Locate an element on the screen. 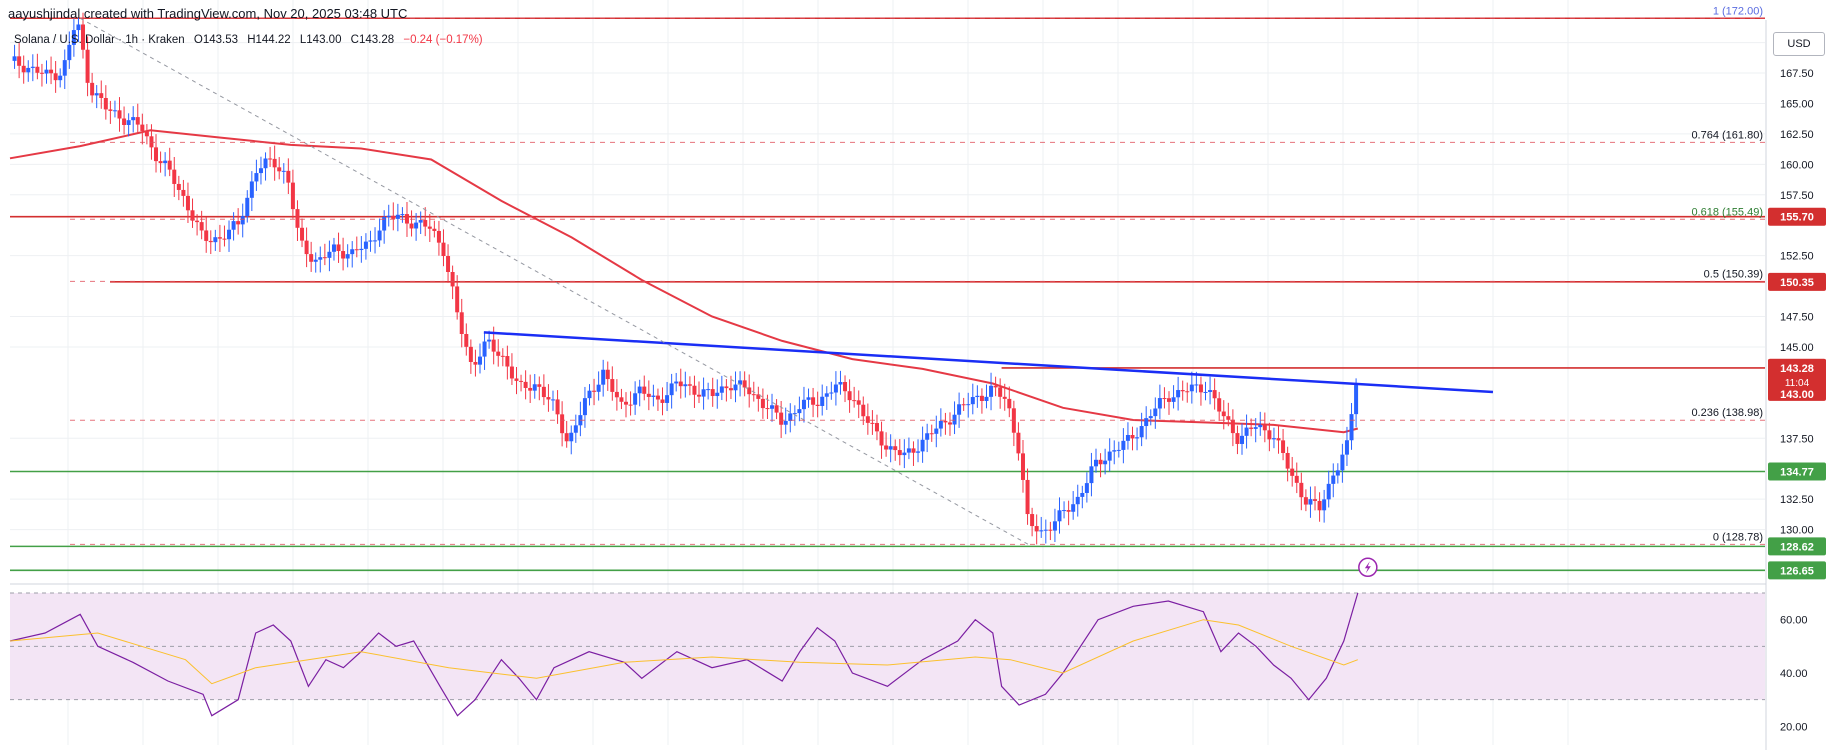  price-tick-label: 152.50 is located at coordinates (1797, 257).